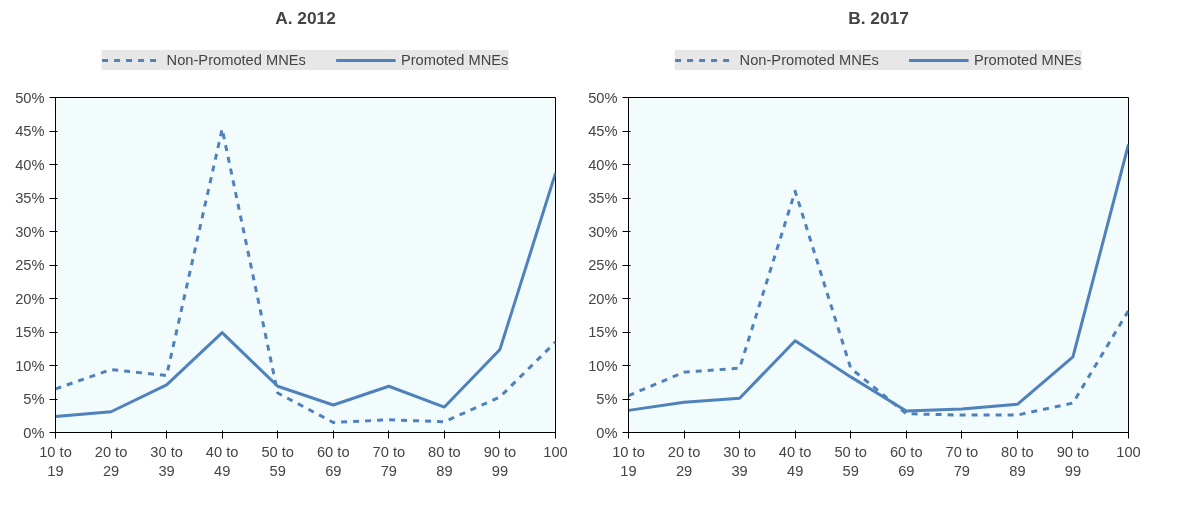  I want to click on chart-title: A. 2012, so click(305, 17).